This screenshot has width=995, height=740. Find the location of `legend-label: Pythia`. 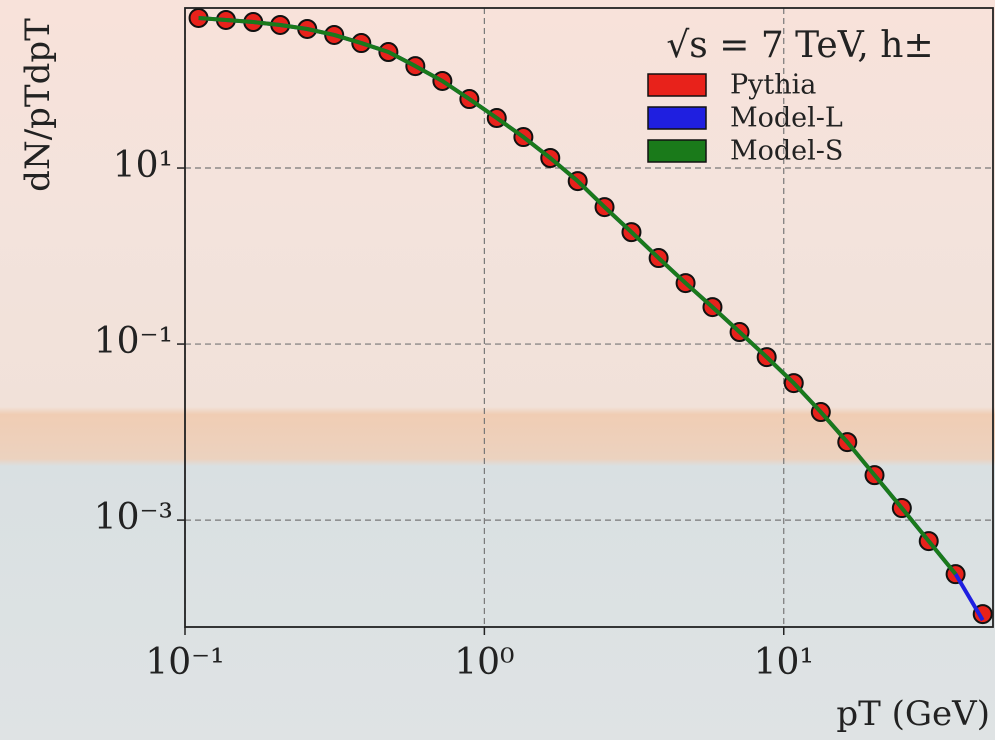

legend-label: Pythia is located at coordinates (773, 85).